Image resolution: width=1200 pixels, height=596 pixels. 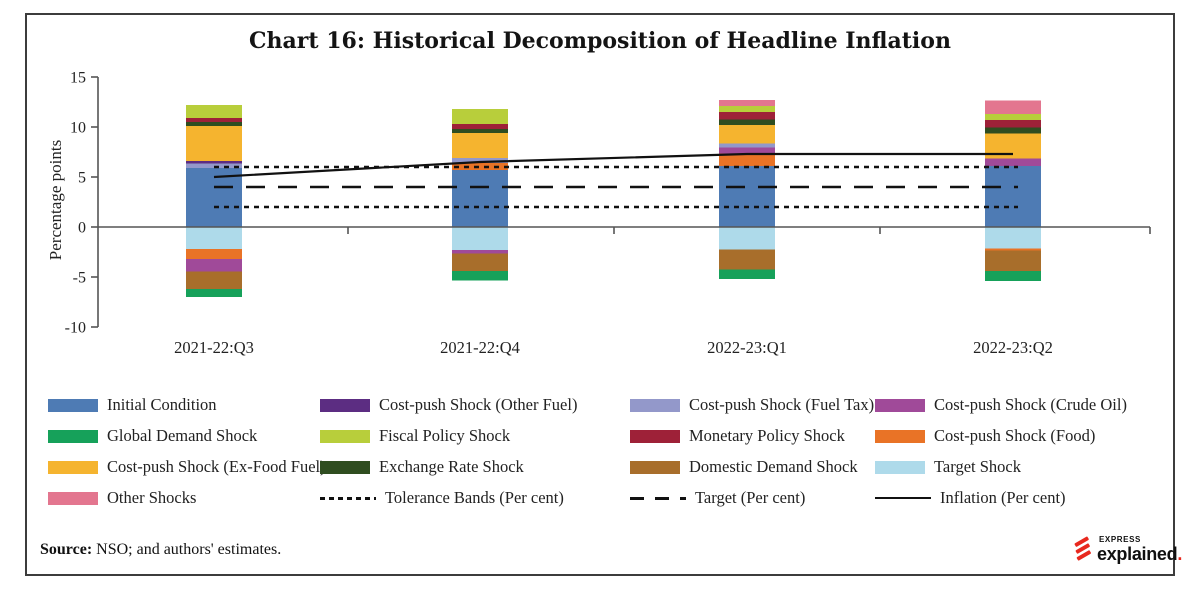 What do you see at coordinates (78, 78) in the screenshot?
I see `y-tick-label: 15` at bounding box center [78, 78].